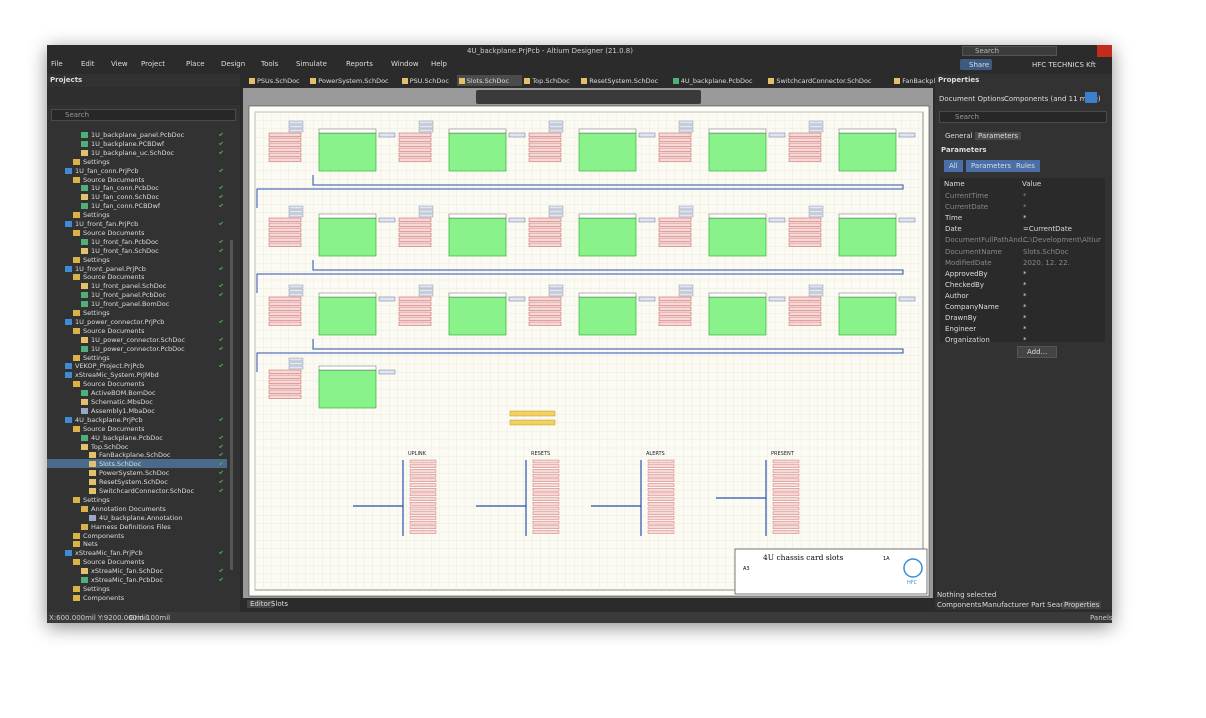 The image size is (1206, 718). What do you see at coordinates (991, 166) in the screenshot?
I see `filter-chip: Parameters` at bounding box center [991, 166].